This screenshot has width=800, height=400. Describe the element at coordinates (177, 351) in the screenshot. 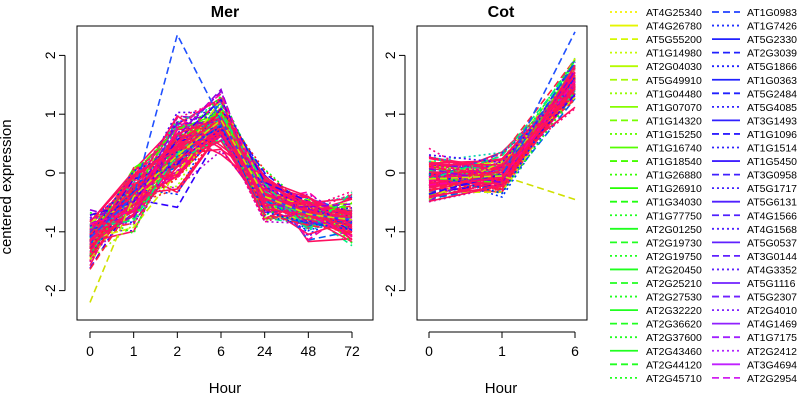

I see `mer-x-tick-label: 2` at that location.